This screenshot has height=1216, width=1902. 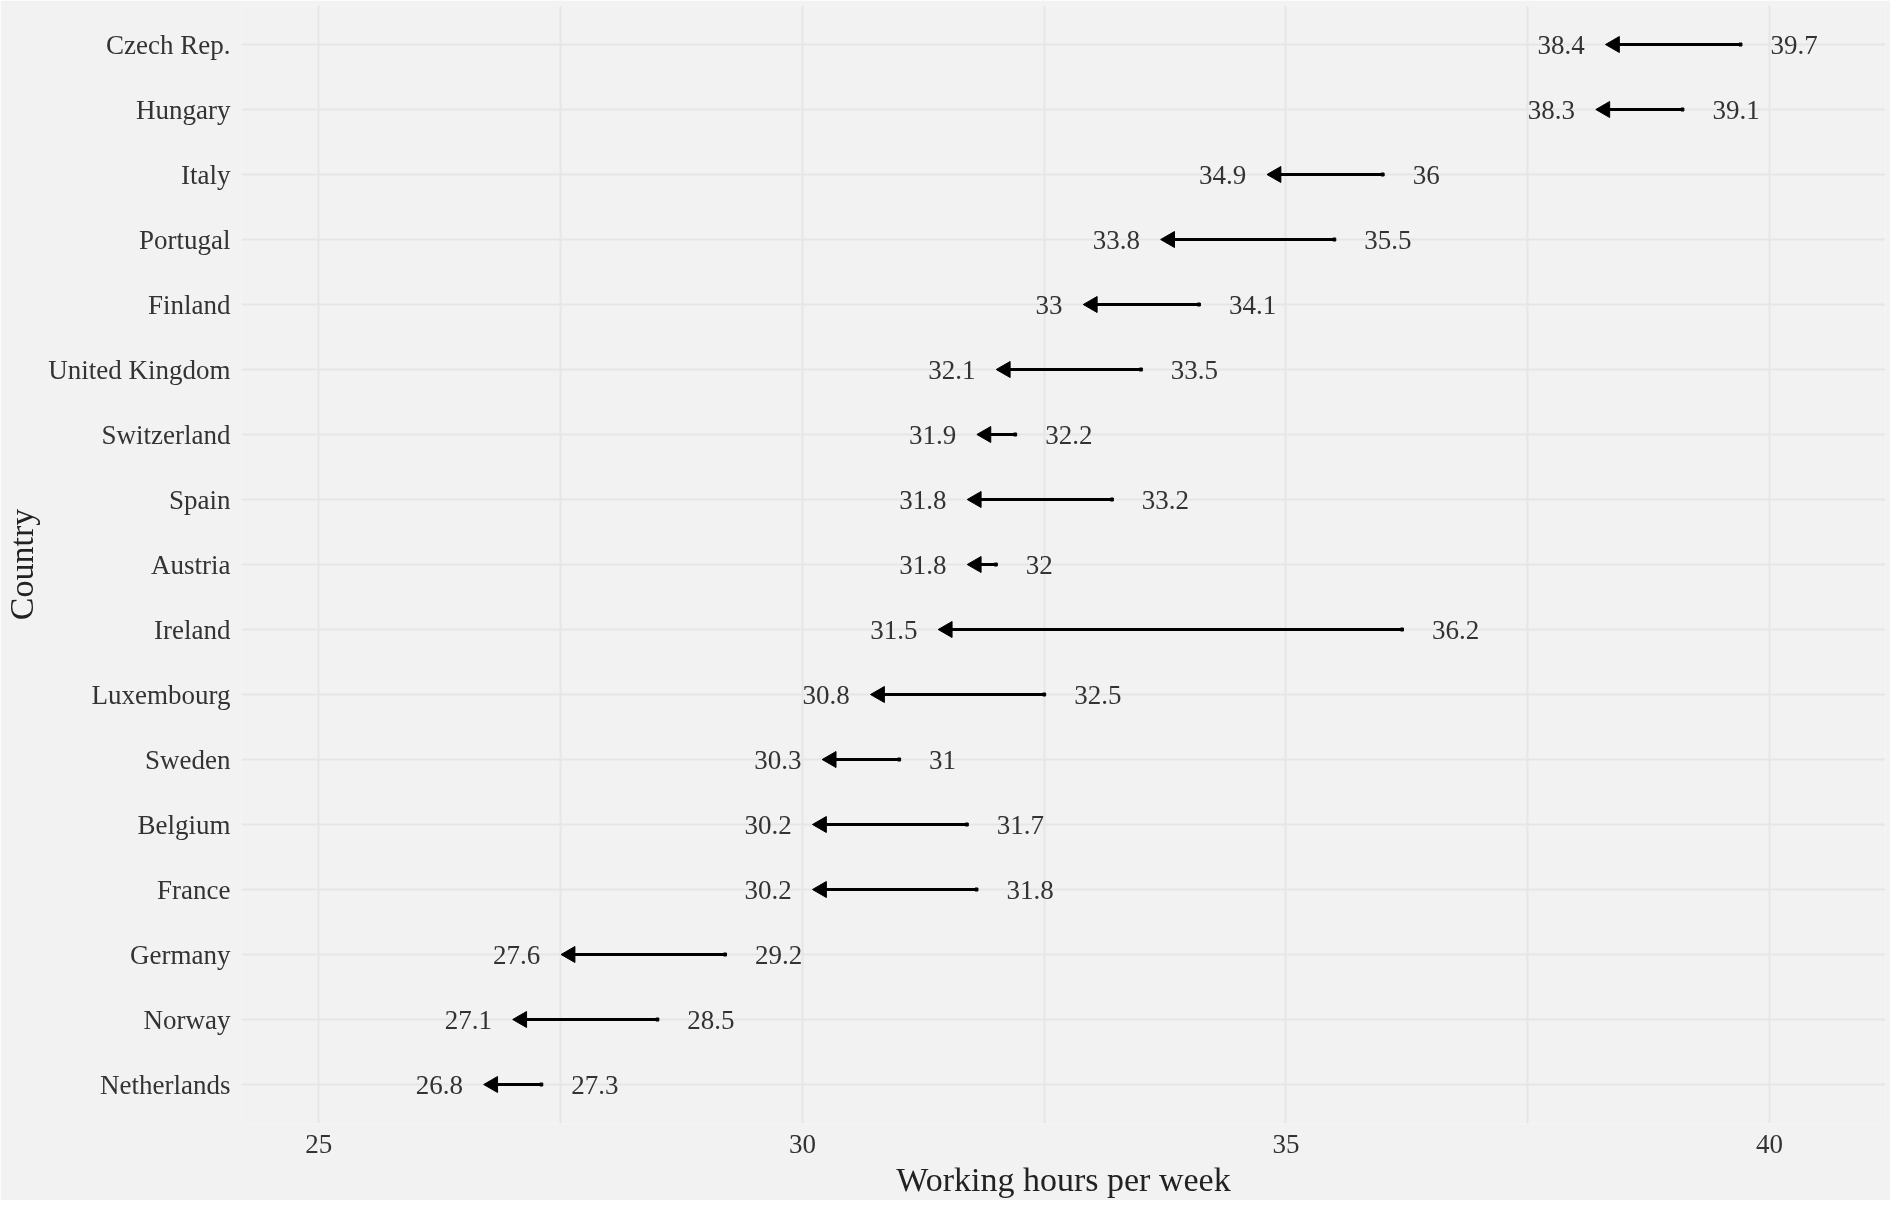 I want to click on data-label: 31, so click(x=943, y=759).